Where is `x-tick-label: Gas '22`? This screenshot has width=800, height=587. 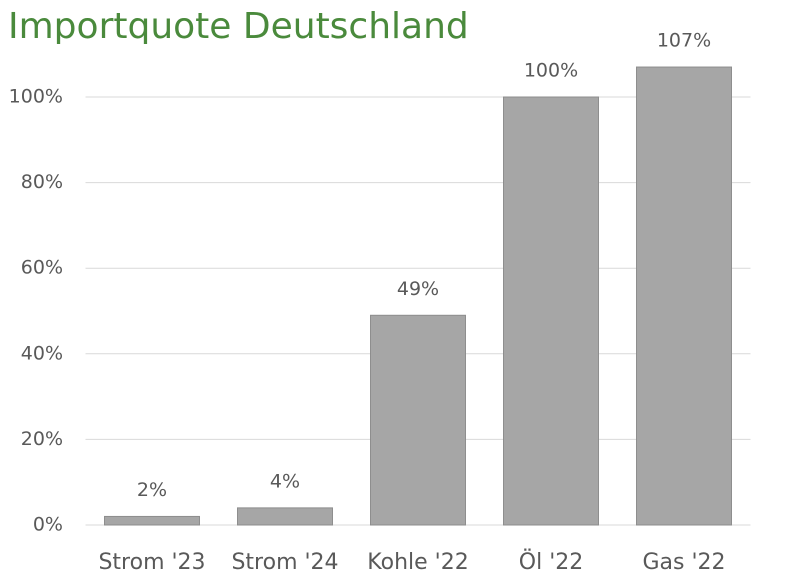
x-tick-label: Gas '22 is located at coordinates (683, 562).